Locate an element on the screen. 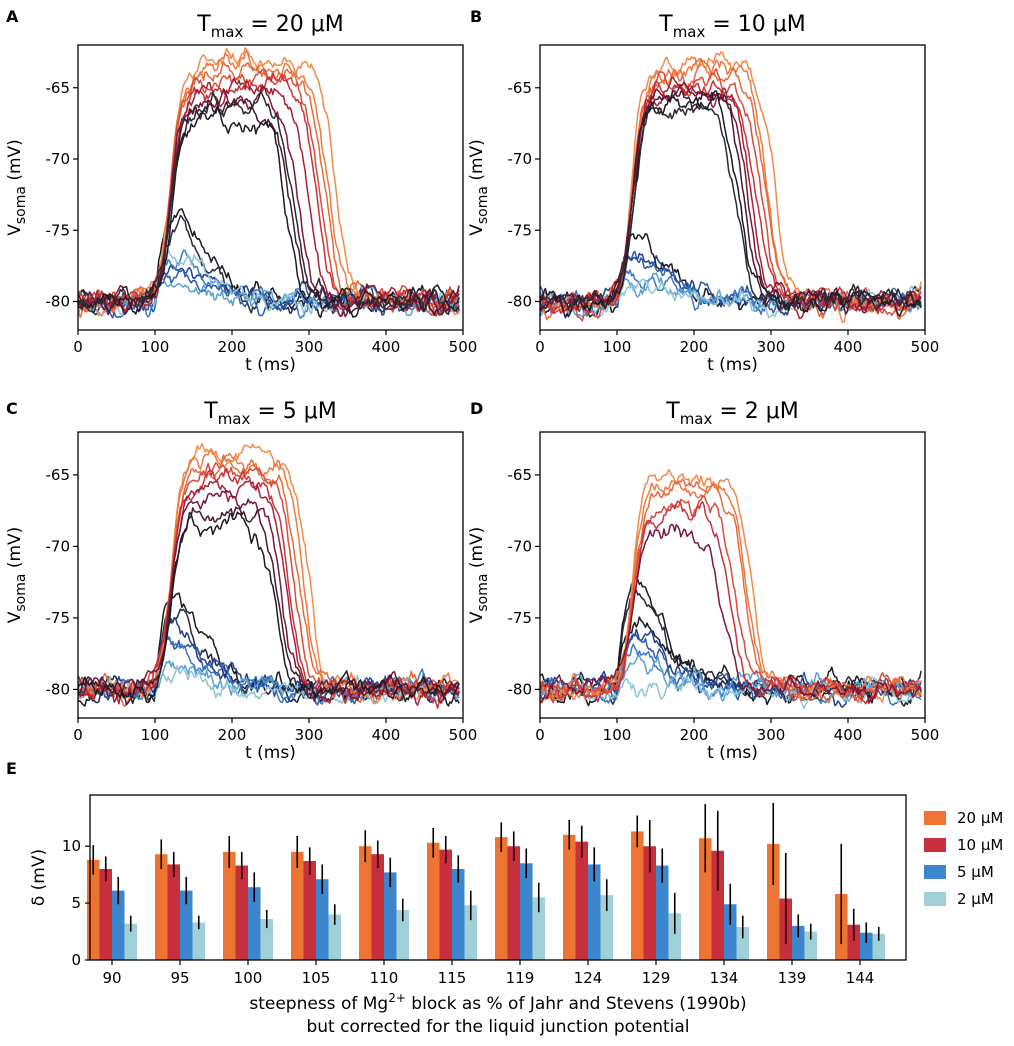  panel-title: Tmax = 2 μM is located at coordinates (732, 413).